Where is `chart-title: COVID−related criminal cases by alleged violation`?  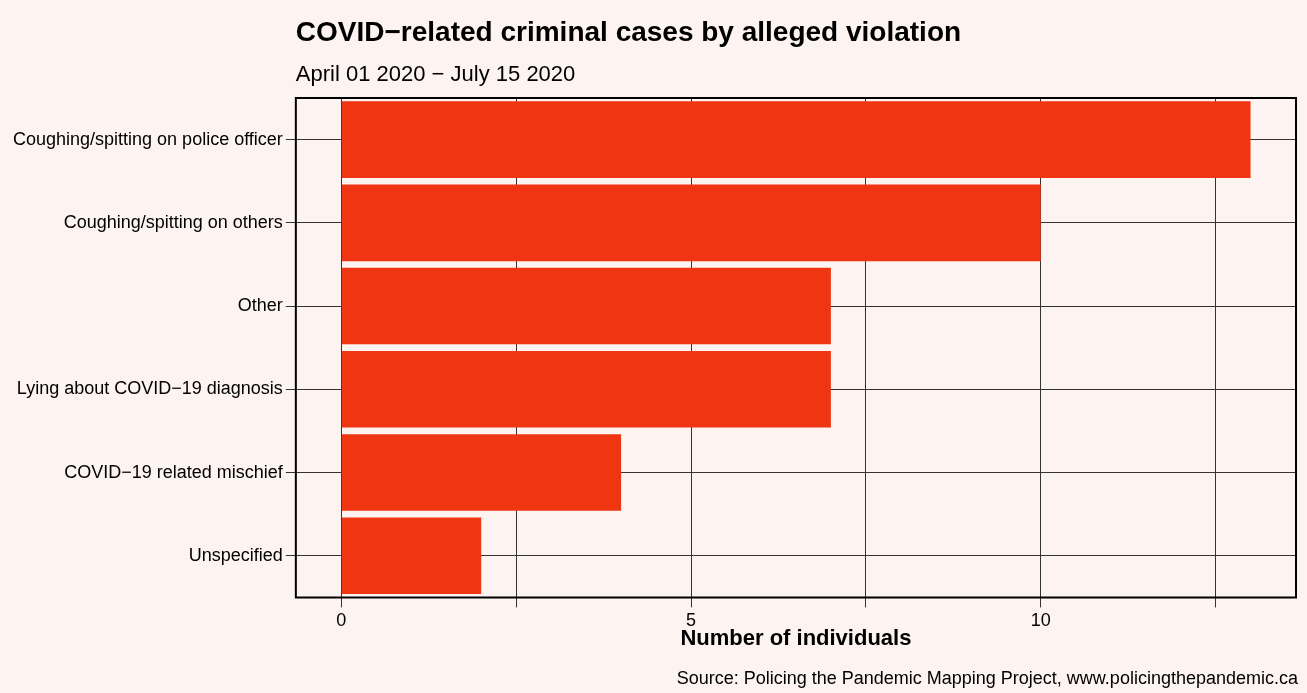 chart-title: COVID−related criminal cases by alleged violation is located at coordinates (628, 31).